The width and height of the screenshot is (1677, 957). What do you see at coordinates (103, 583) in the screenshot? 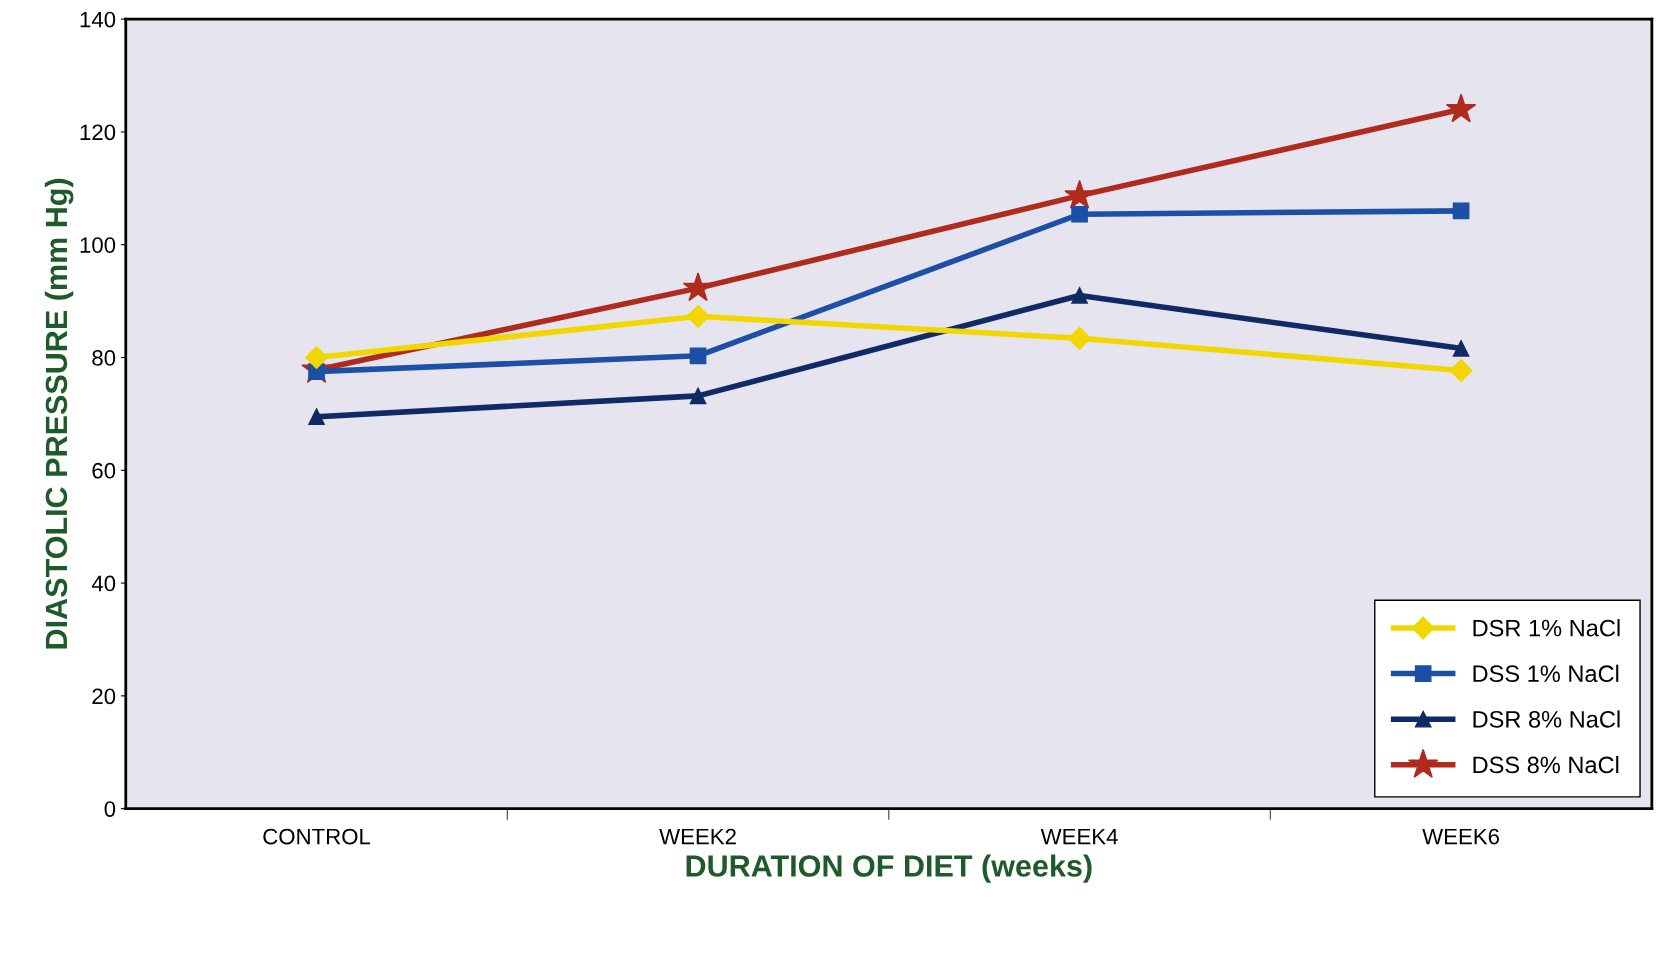
I see `y-tick-label: 40` at bounding box center [103, 583].